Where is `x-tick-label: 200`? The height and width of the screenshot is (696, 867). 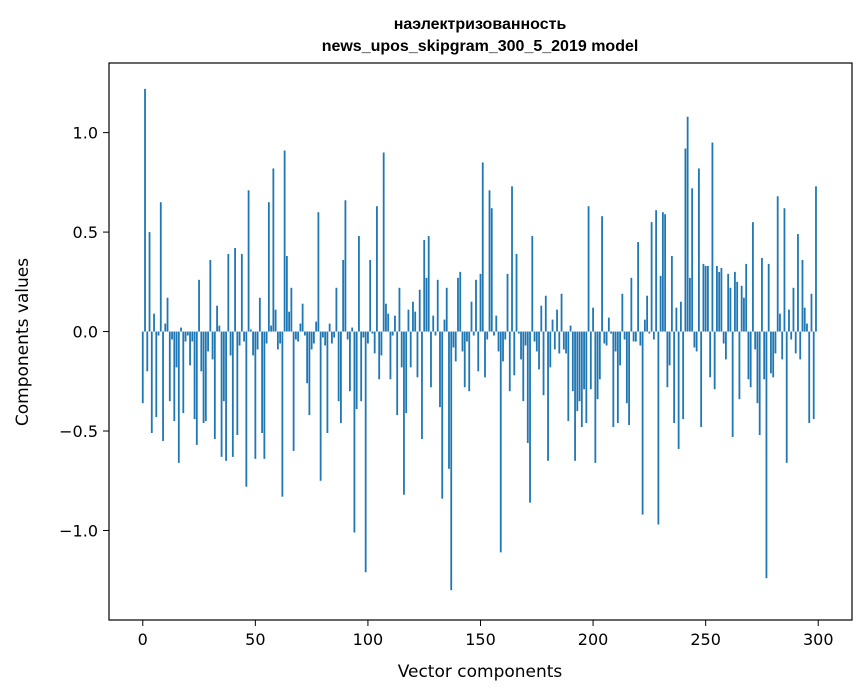 x-tick-label: 200 is located at coordinates (593, 639).